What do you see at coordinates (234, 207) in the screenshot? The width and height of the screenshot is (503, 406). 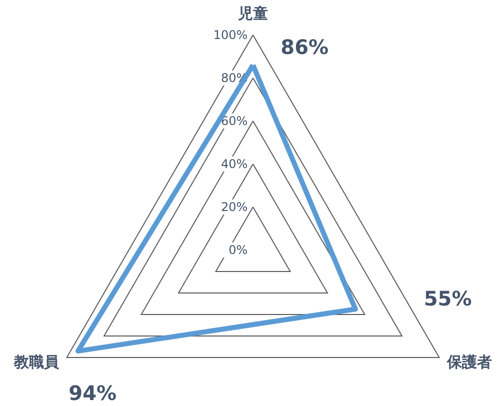 I see `y-tick-label: 20%` at bounding box center [234, 207].